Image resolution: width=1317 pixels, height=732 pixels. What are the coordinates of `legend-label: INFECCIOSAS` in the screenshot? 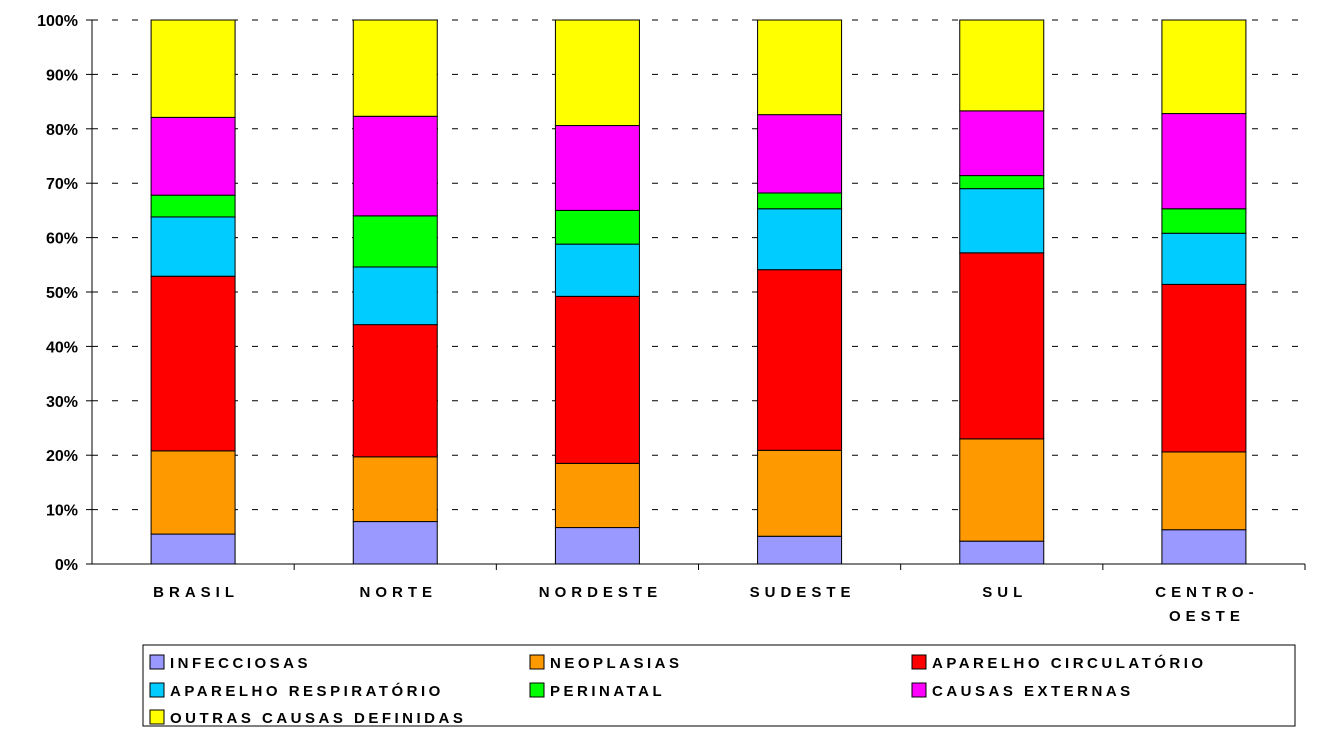 It's located at (240, 663).